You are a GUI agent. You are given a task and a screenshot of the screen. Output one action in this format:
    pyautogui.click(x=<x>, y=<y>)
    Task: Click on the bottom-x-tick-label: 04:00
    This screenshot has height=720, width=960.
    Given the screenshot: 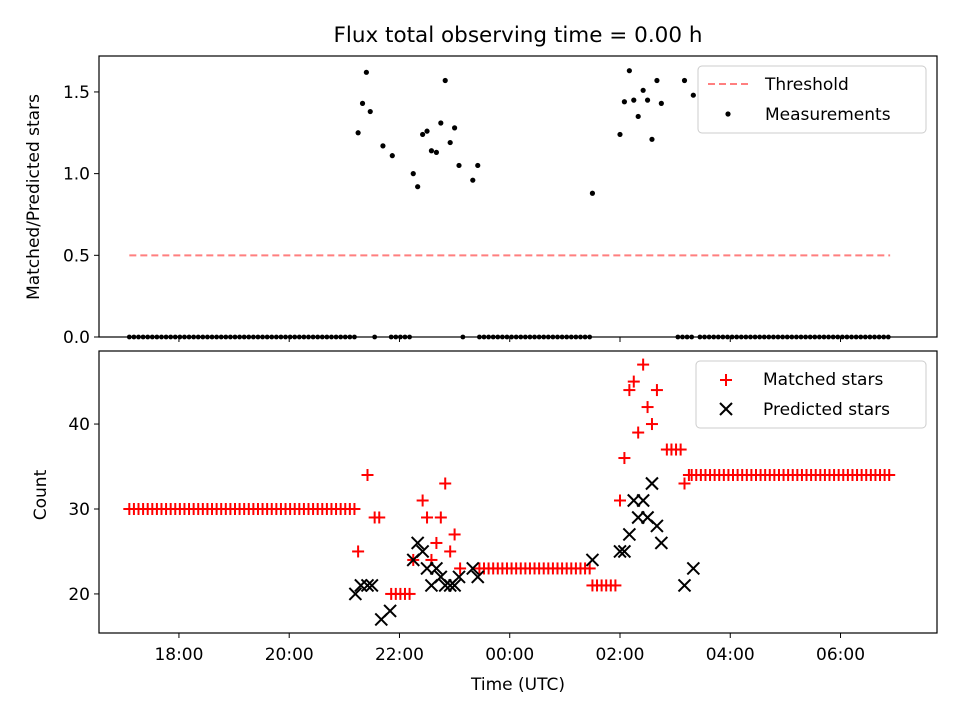 What is the action you would take?
    pyautogui.click(x=730, y=655)
    